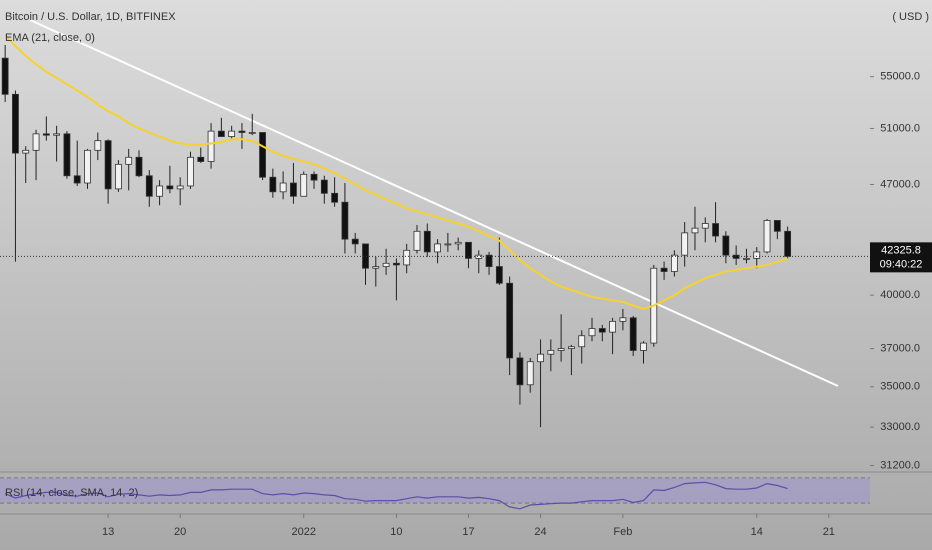 The image size is (932, 550). Describe the element at coordinates (901, 264) in the screenshot. I see `countdown-label: 09:40:22` at that location.